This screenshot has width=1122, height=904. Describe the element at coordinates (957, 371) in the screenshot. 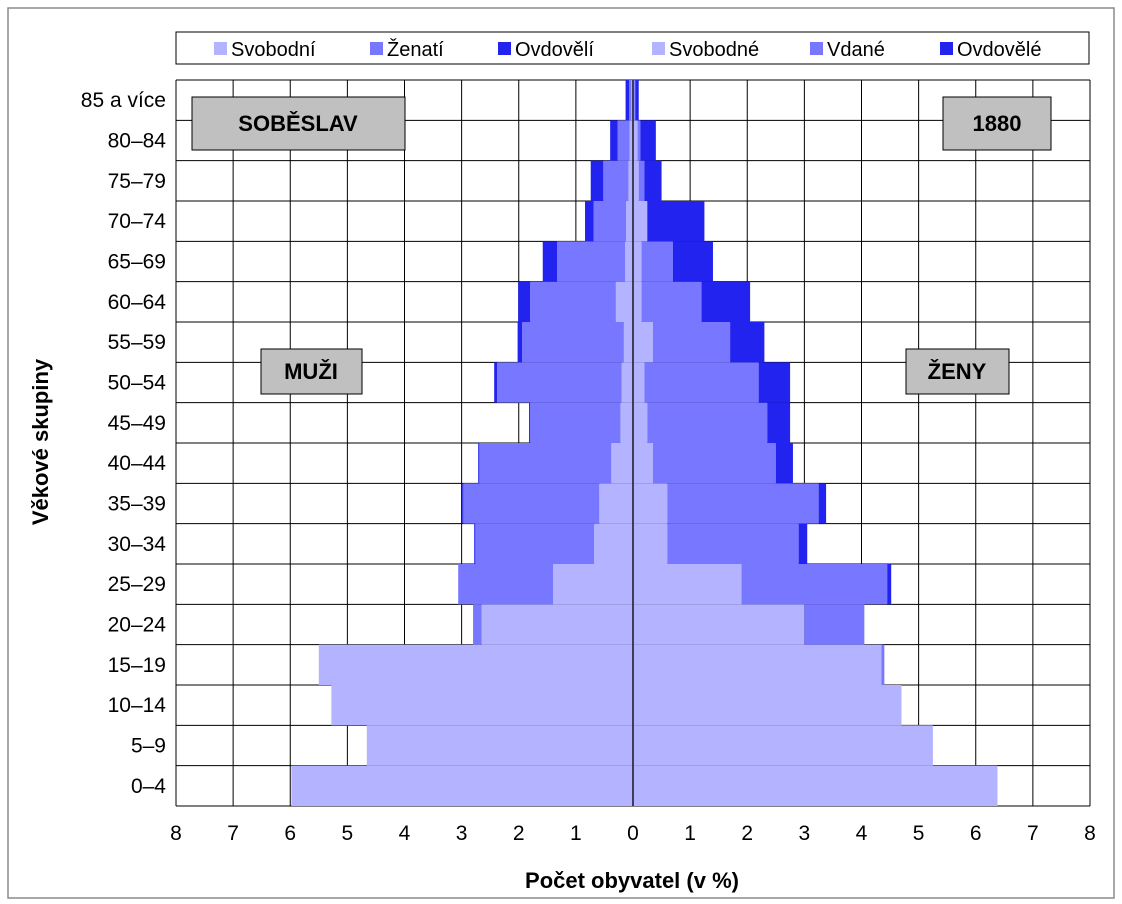

I see `women-label: ŽENY` at that location.